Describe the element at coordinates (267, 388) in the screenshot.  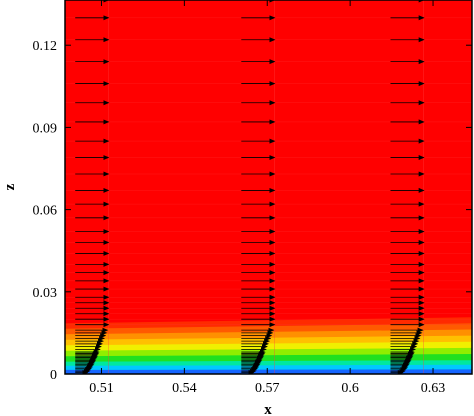
I see `x-tick-label: 0.57` at that location.